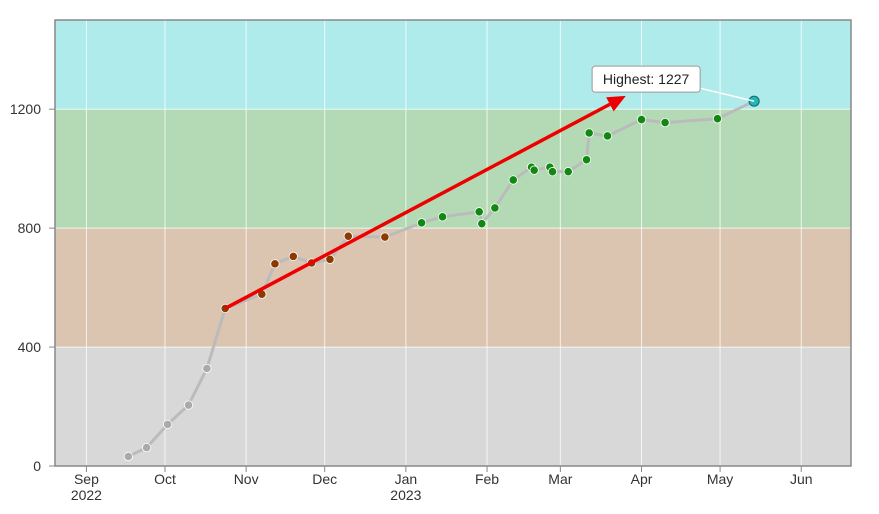 The image size is (879, 514). Describe the element at coordinates (30, 228) in the screenshot. I see `y-tick-label: 800` at that location.